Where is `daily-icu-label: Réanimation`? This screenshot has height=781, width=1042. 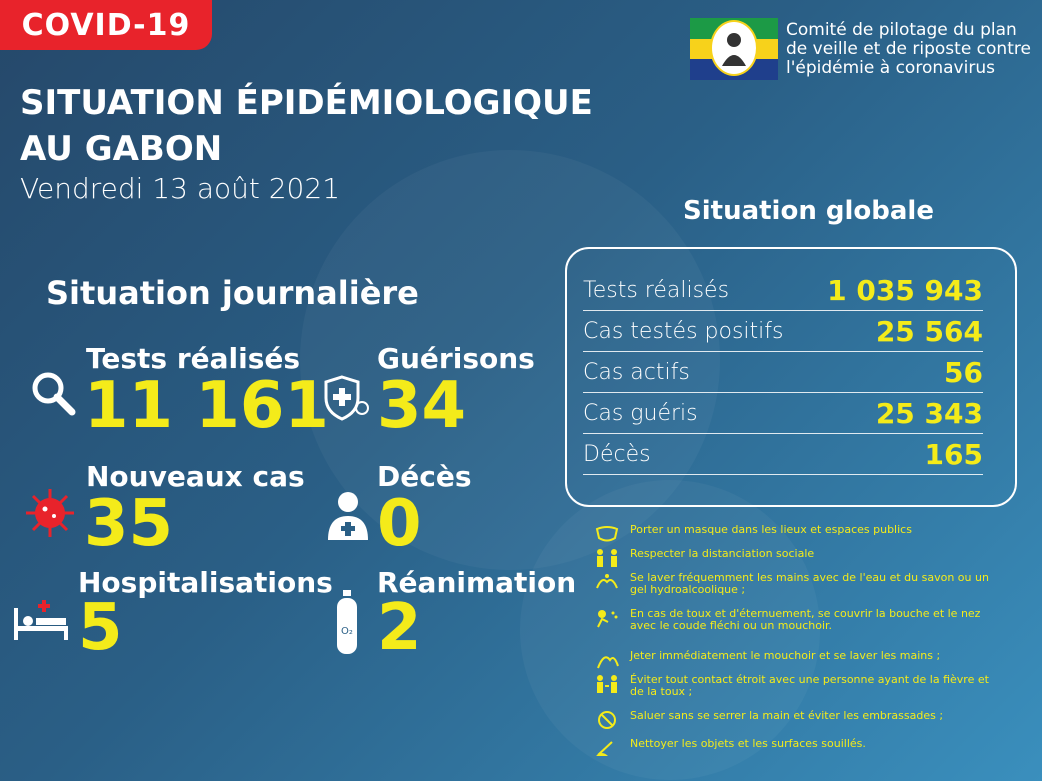
daily-icu-label: Réanimation is located at coordinates (477, 582).